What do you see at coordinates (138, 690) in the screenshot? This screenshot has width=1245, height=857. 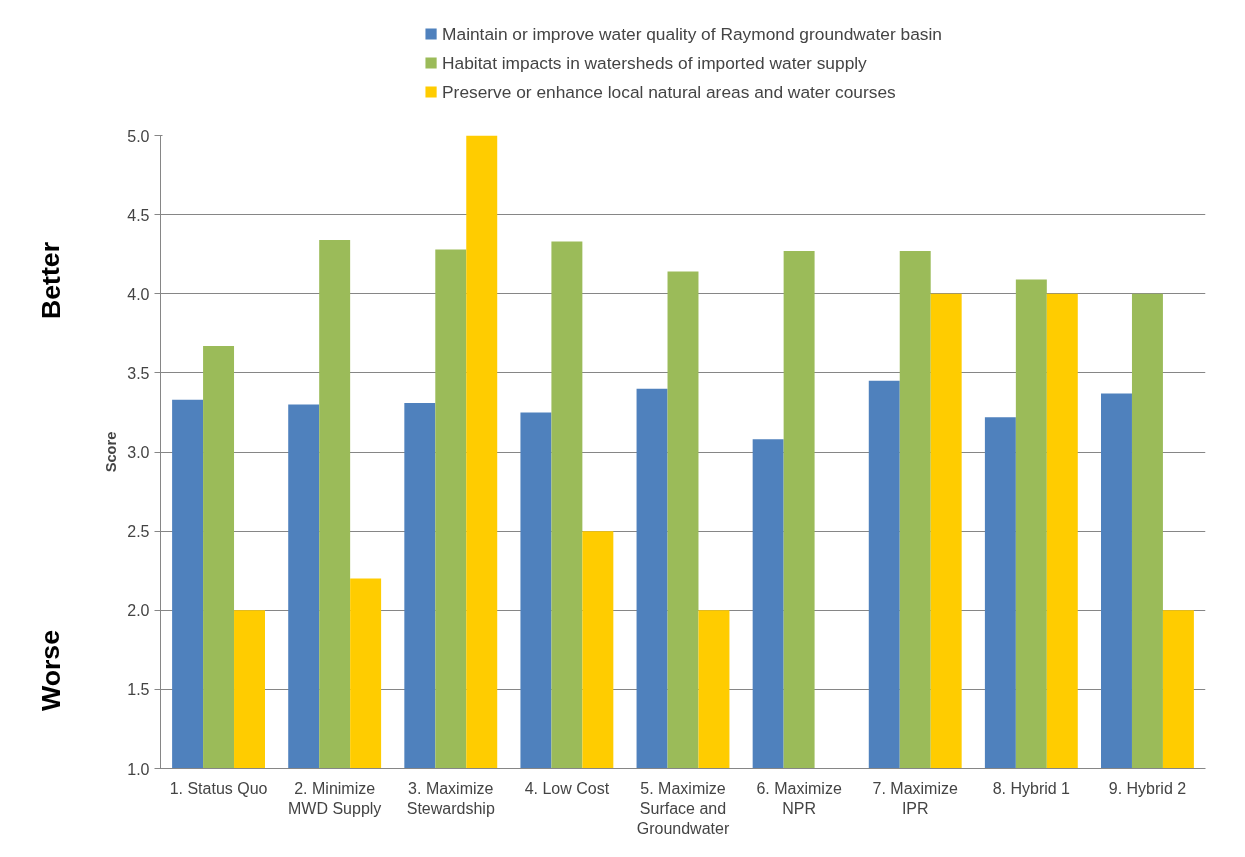 I see `y-tick-label: 1.5` at bounding box center [138, 690].